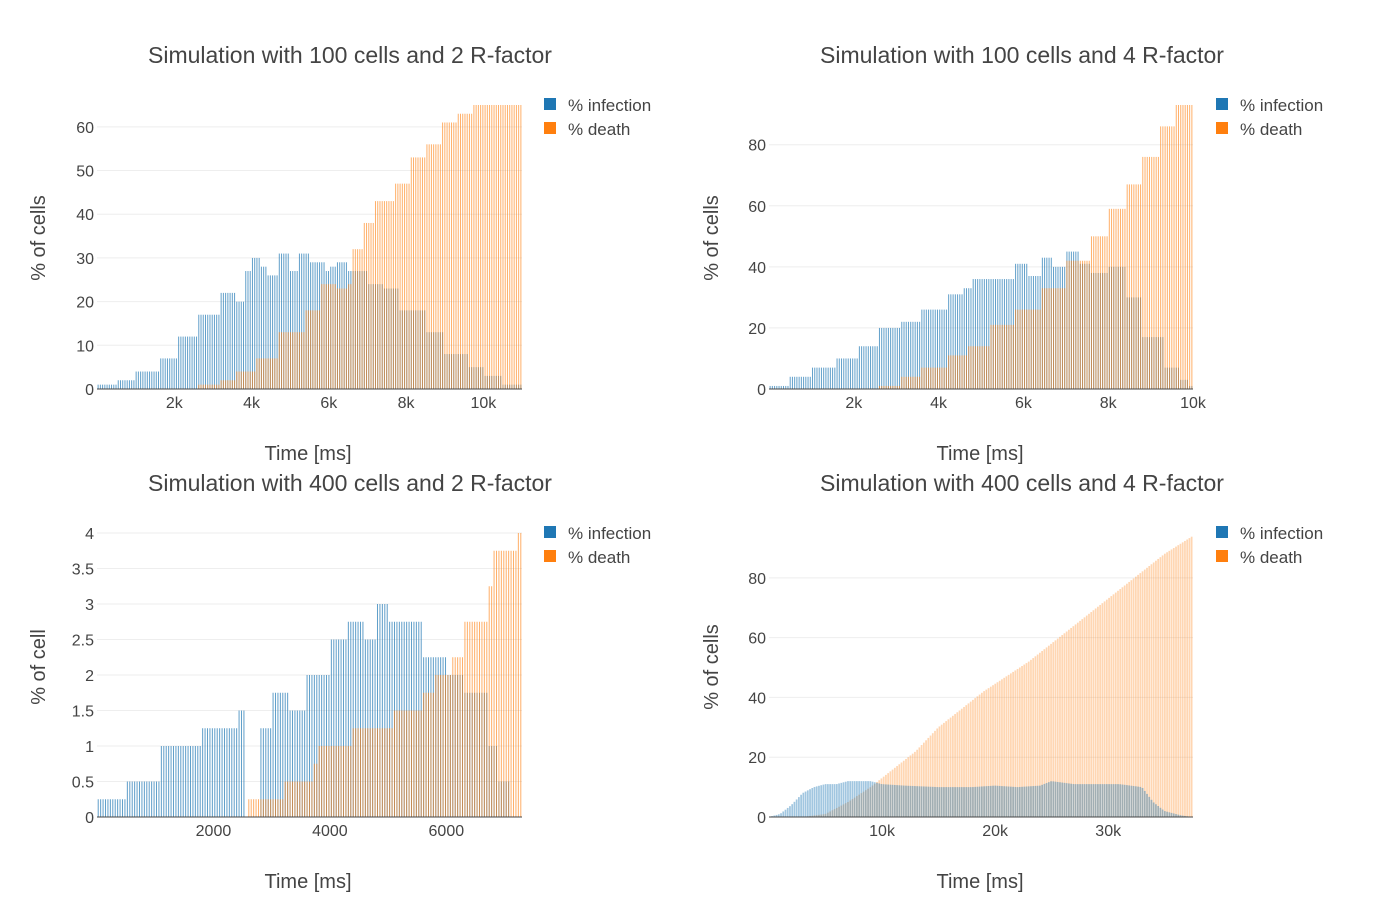 Image resolution: width=1375 pixels, height=920 pixels. What do you see at coordinates (252, 403) in the screenshot?
I see `x-tick-label: 4k` at bounding box center [252, 403].